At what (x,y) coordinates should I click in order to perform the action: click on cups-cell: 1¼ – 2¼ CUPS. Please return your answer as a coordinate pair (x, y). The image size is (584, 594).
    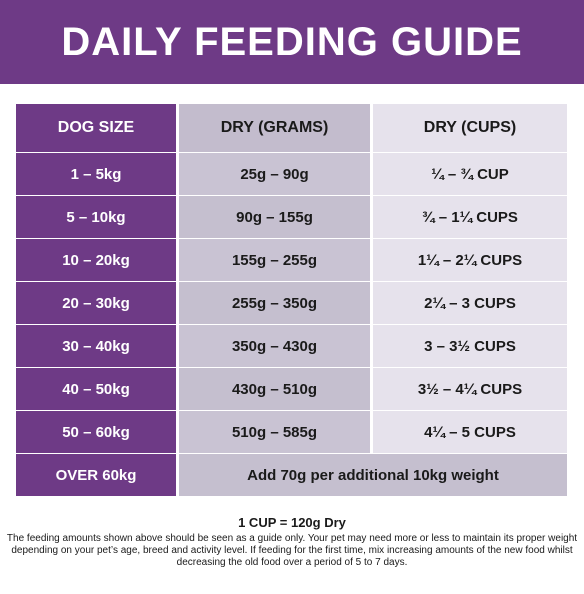
    Looking at the image, I should click on (470, 260).